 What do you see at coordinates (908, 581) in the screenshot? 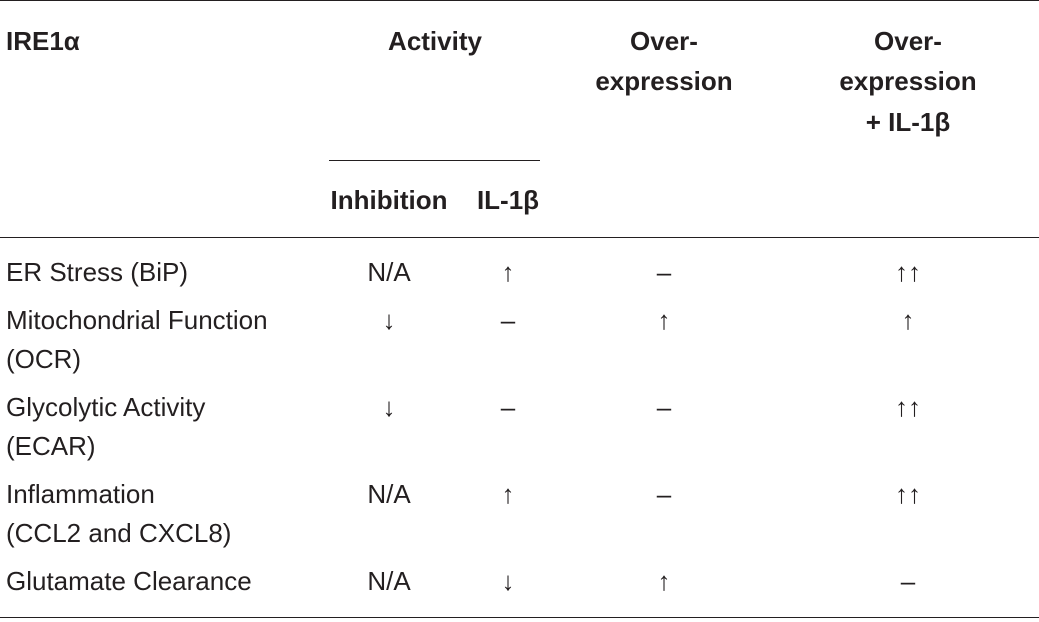
I see `cell-overexp-il1b: –` at bounding box center [908, 581].